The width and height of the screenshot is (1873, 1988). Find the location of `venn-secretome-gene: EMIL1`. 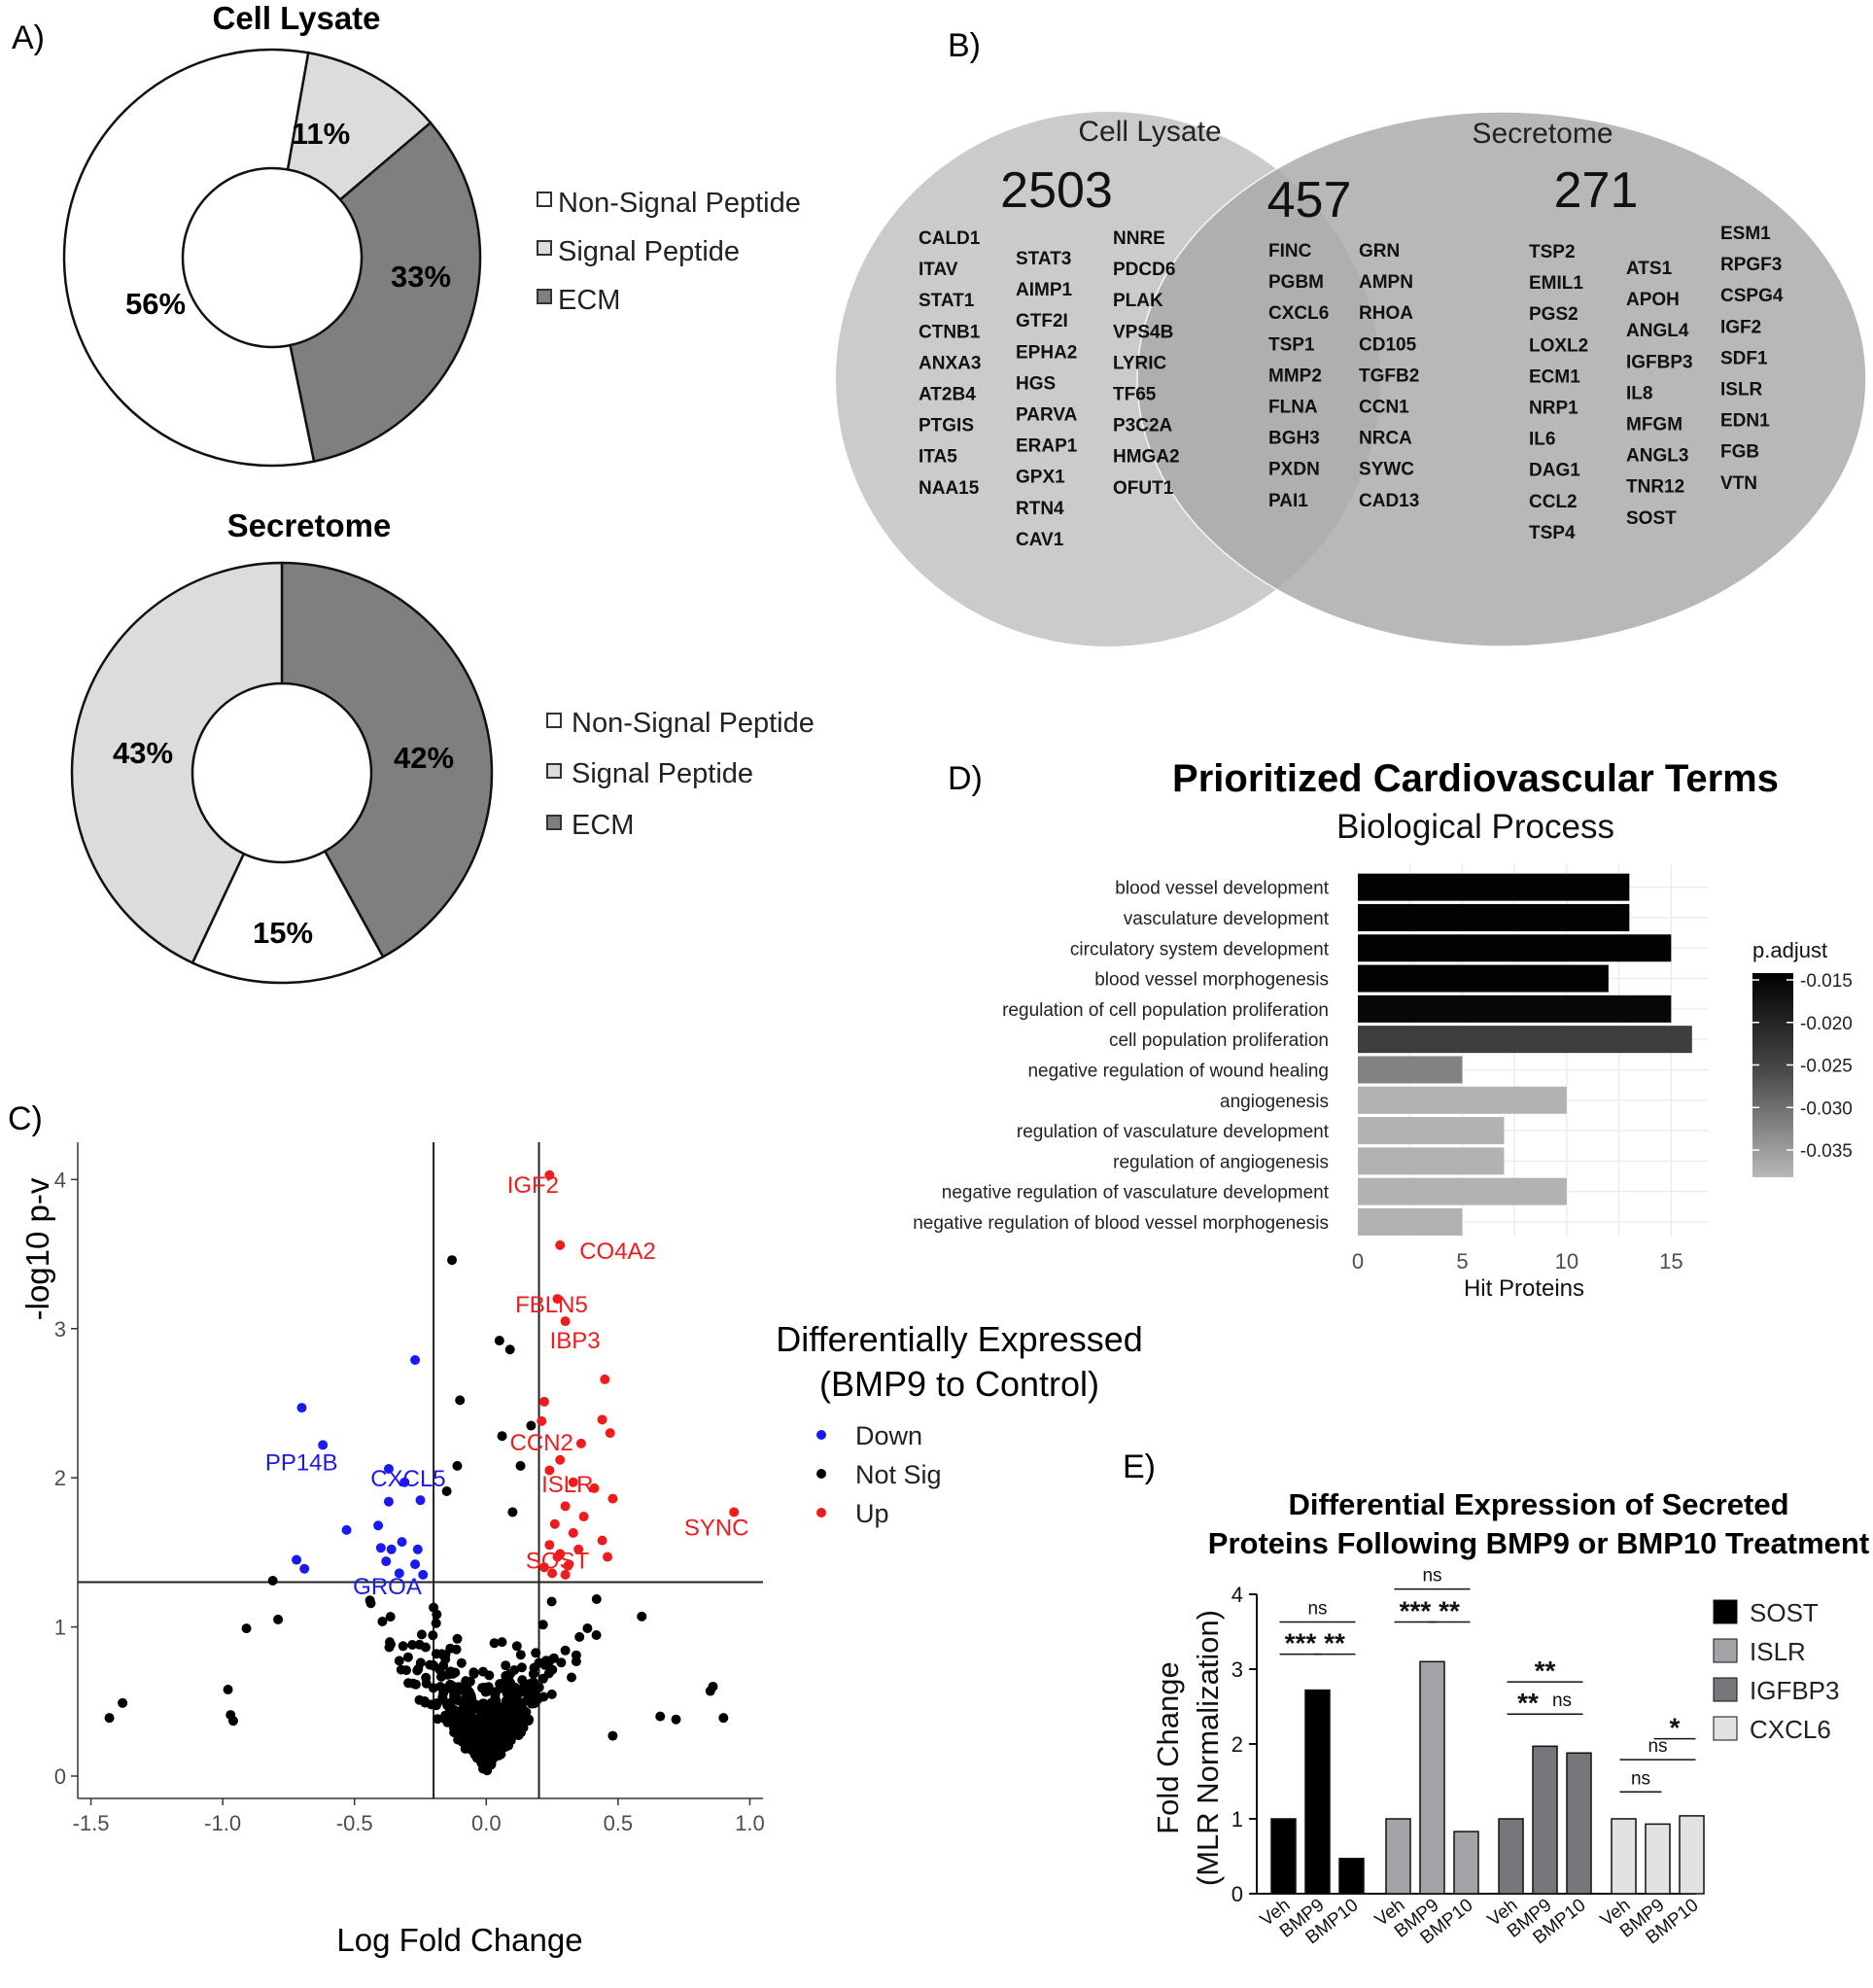

venn-secretome-gene: EMIL1 is located at coordinates (1556, 283).